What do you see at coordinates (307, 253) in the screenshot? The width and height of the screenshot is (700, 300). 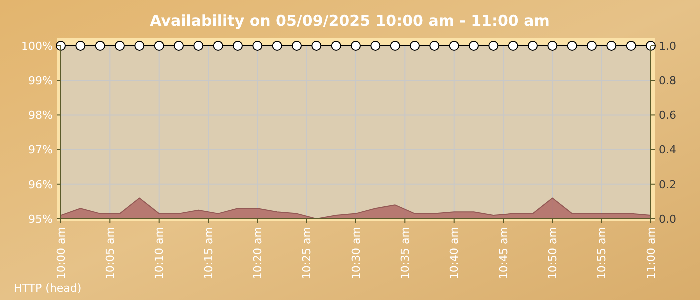 I see `x-tick-label: 10:25 am` at bounding box center [307, 253].